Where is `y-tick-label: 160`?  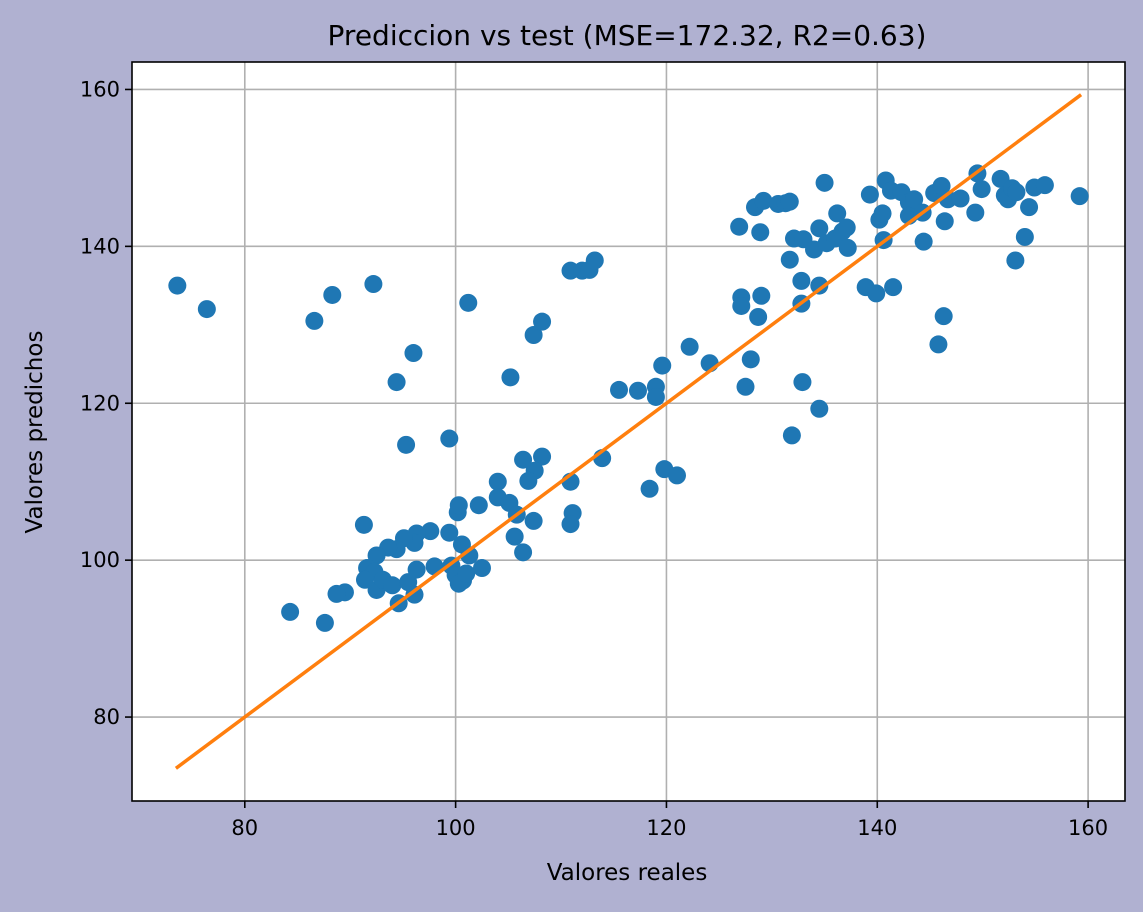 y-tick-label: 160 is located at coordinates (100, 89).